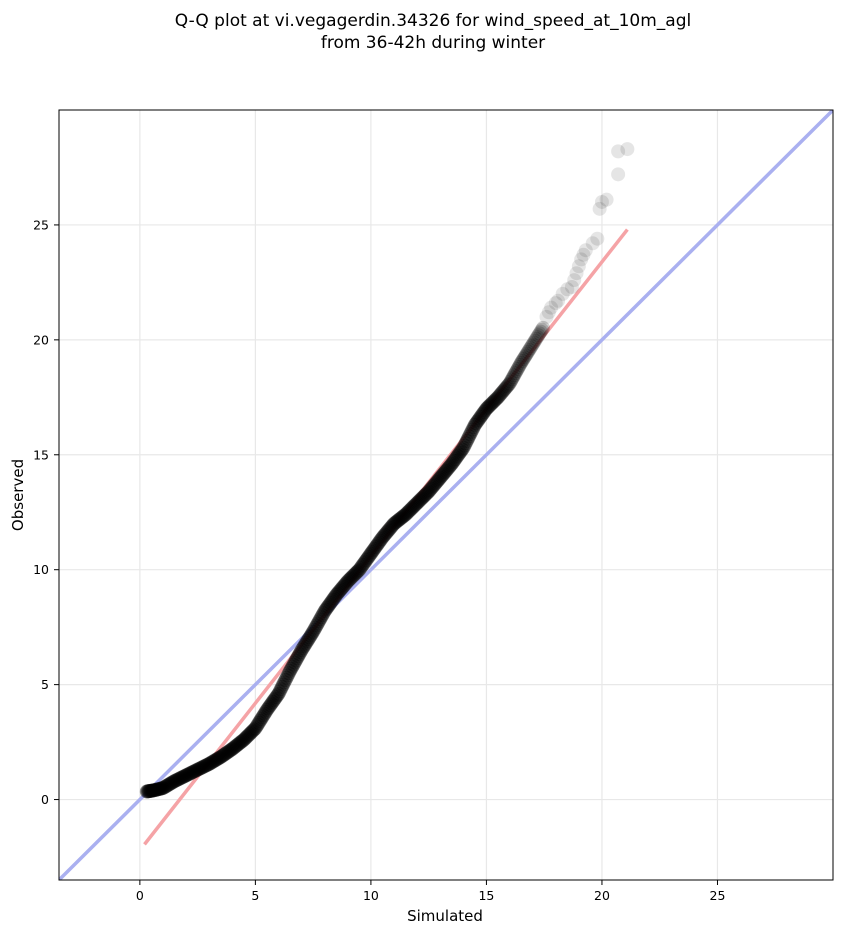 This screenshot has height=934, width=843. I want to click on x-tick-label-0: 0, so click(140, 895).